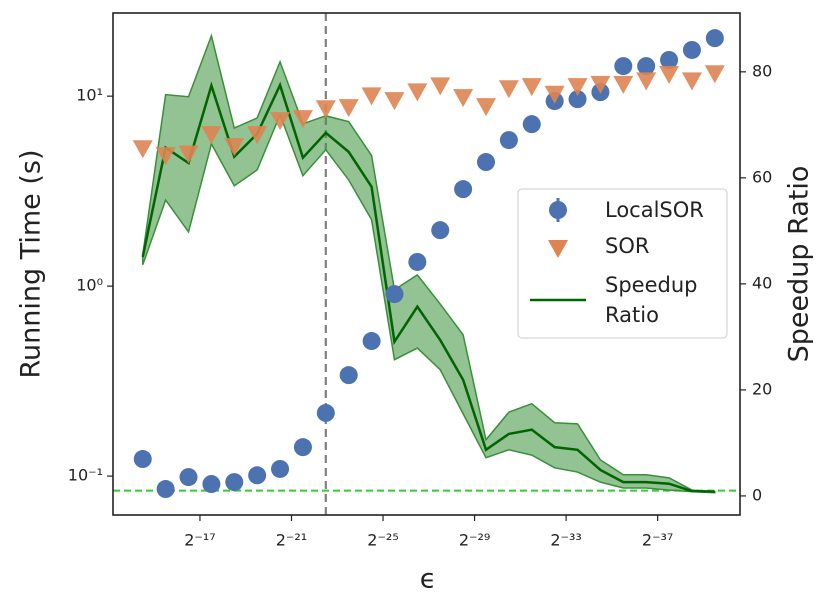 The image size is (831, 611). What do you see at coordinates (382, 540) in the screenshot?
I see `x-tick-label: 2⁻²⁵` at bounding box center [382, 540].